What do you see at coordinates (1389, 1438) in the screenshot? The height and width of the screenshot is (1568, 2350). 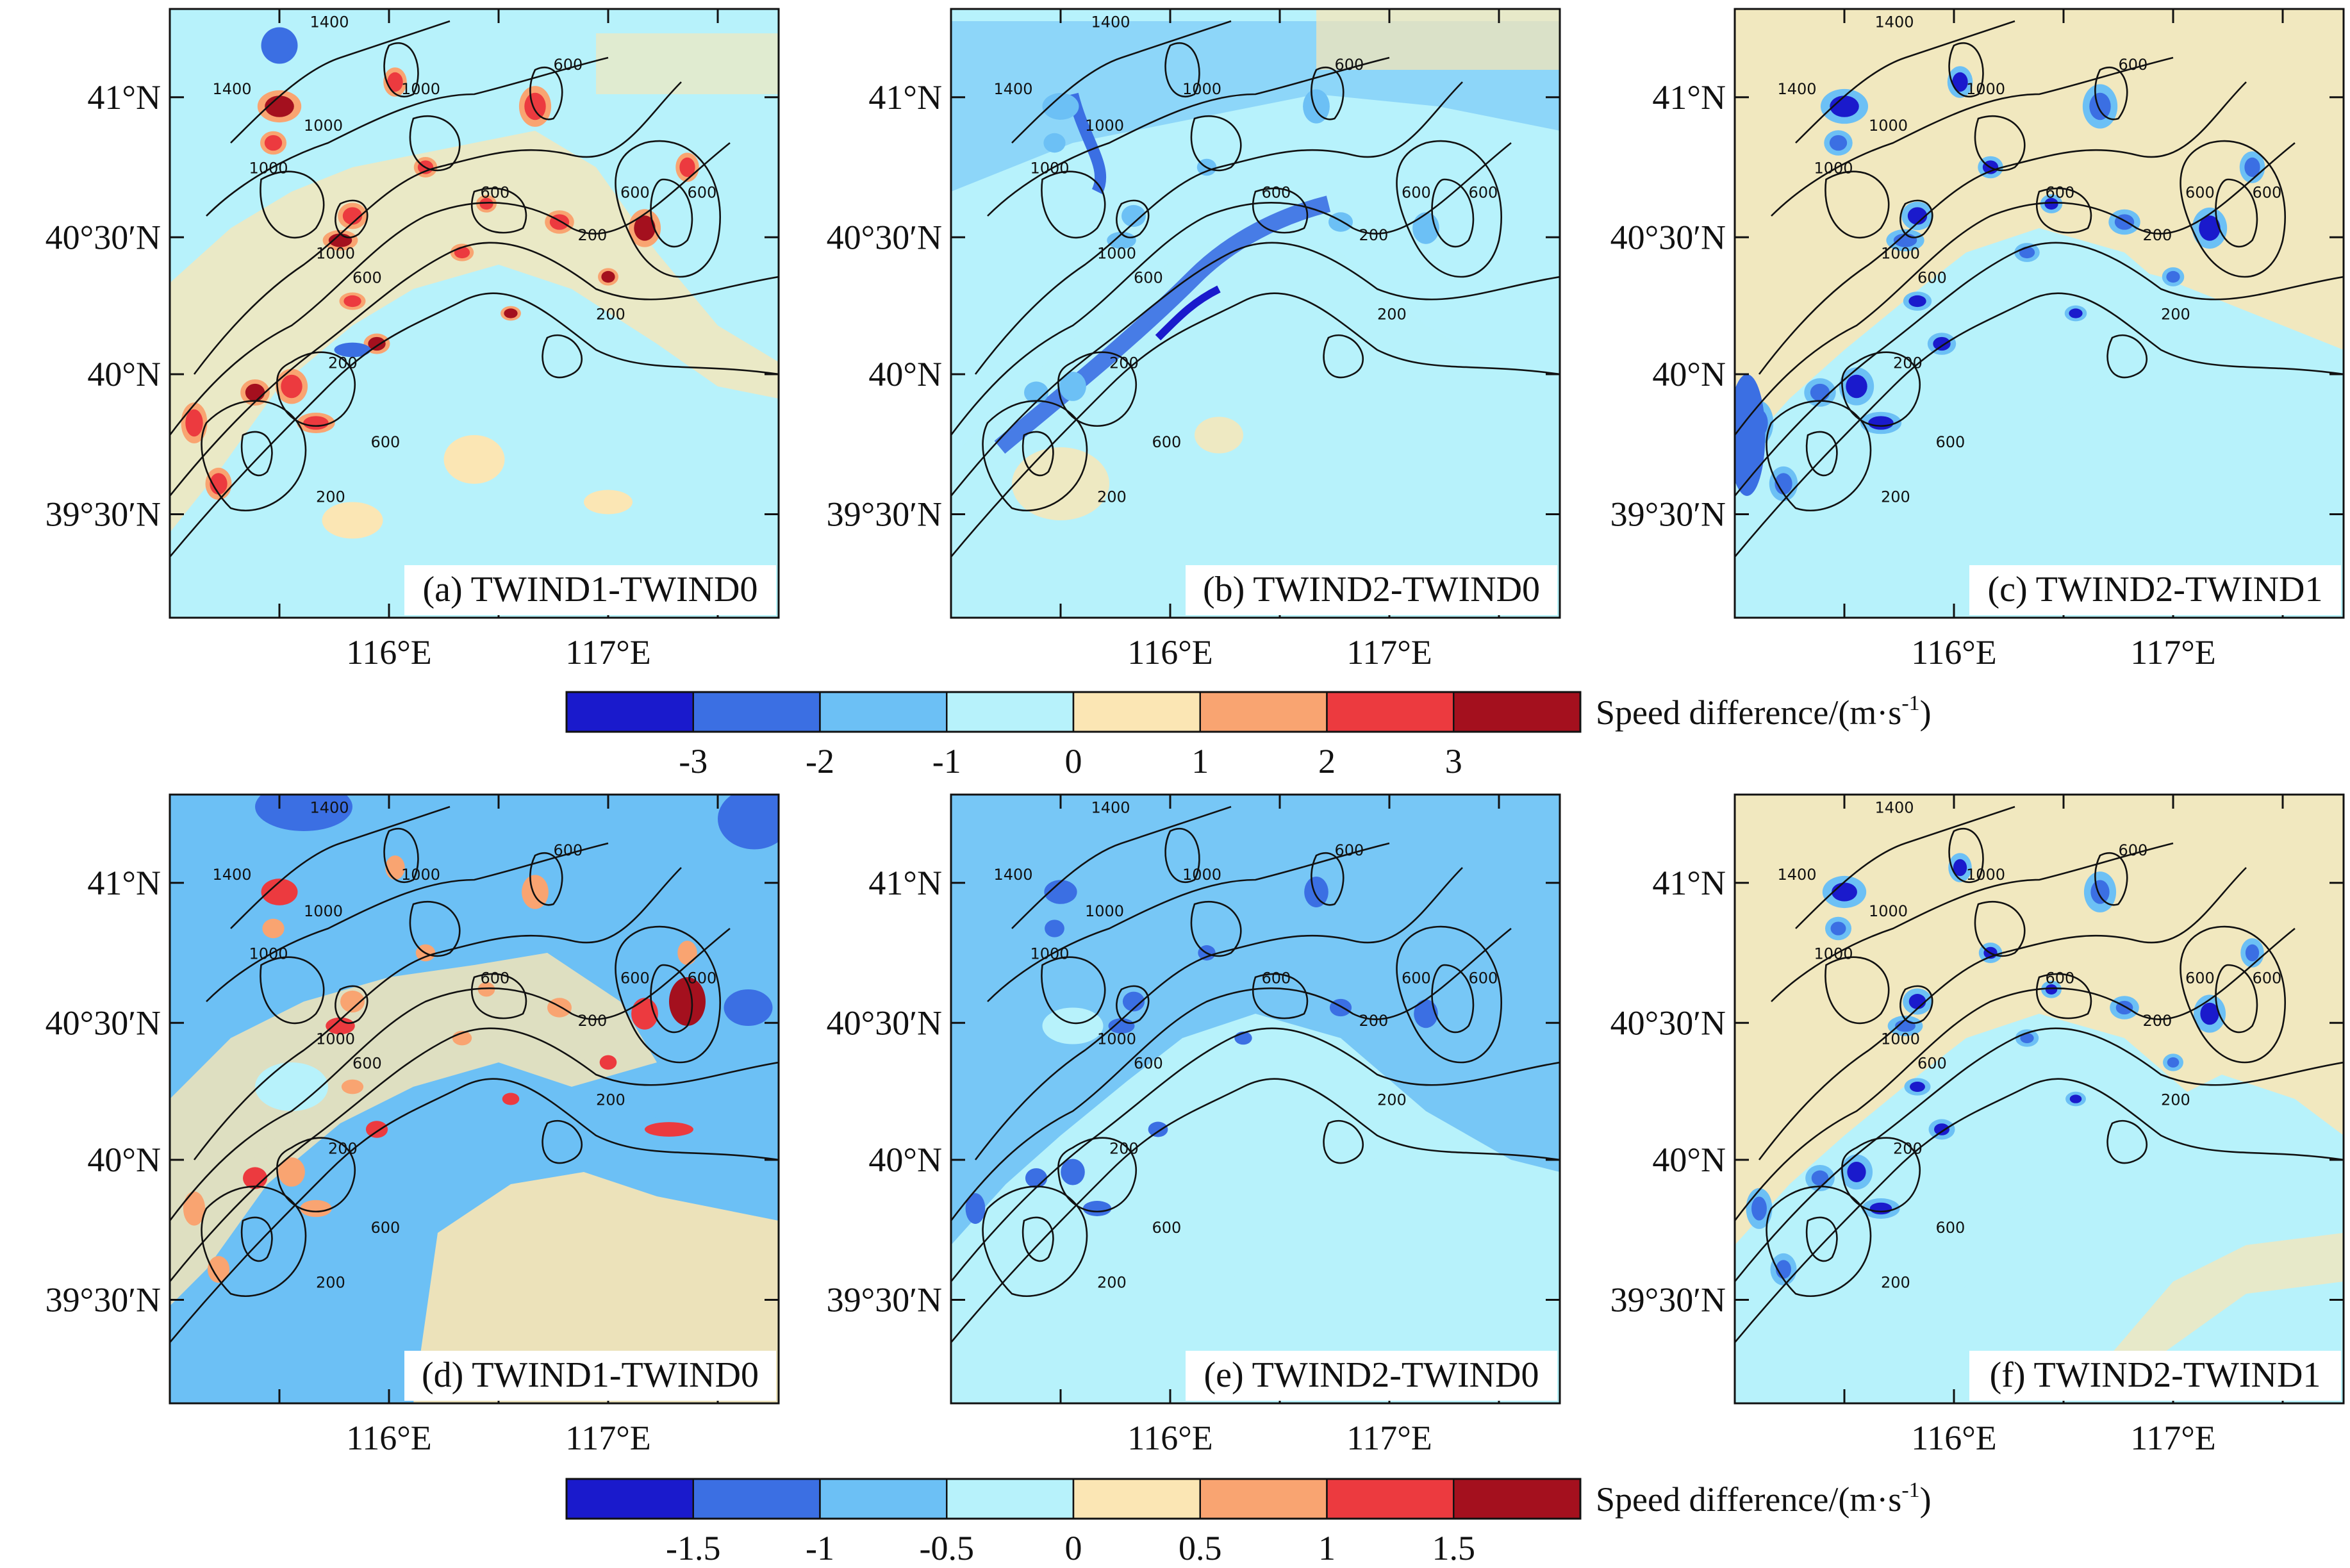 I see `lon-tick-label: 117°E` at bounding box center [1389, 1438].